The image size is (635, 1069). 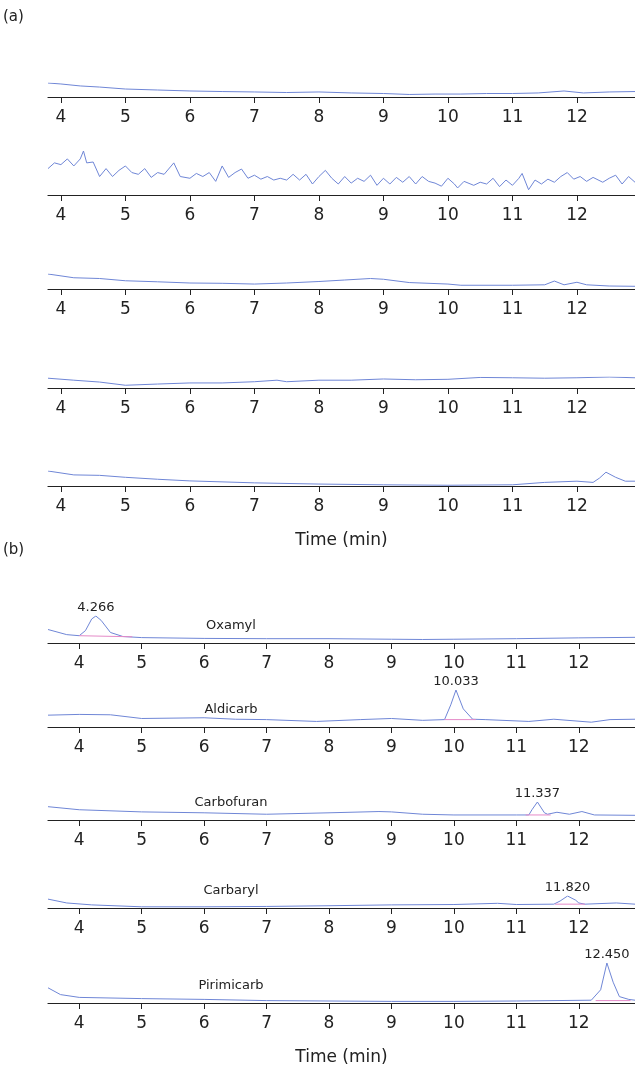 What do you see at coordinates (607, 953) in the screenshot?
I see `annotation: 12.450` at bounding box center [607, 953].